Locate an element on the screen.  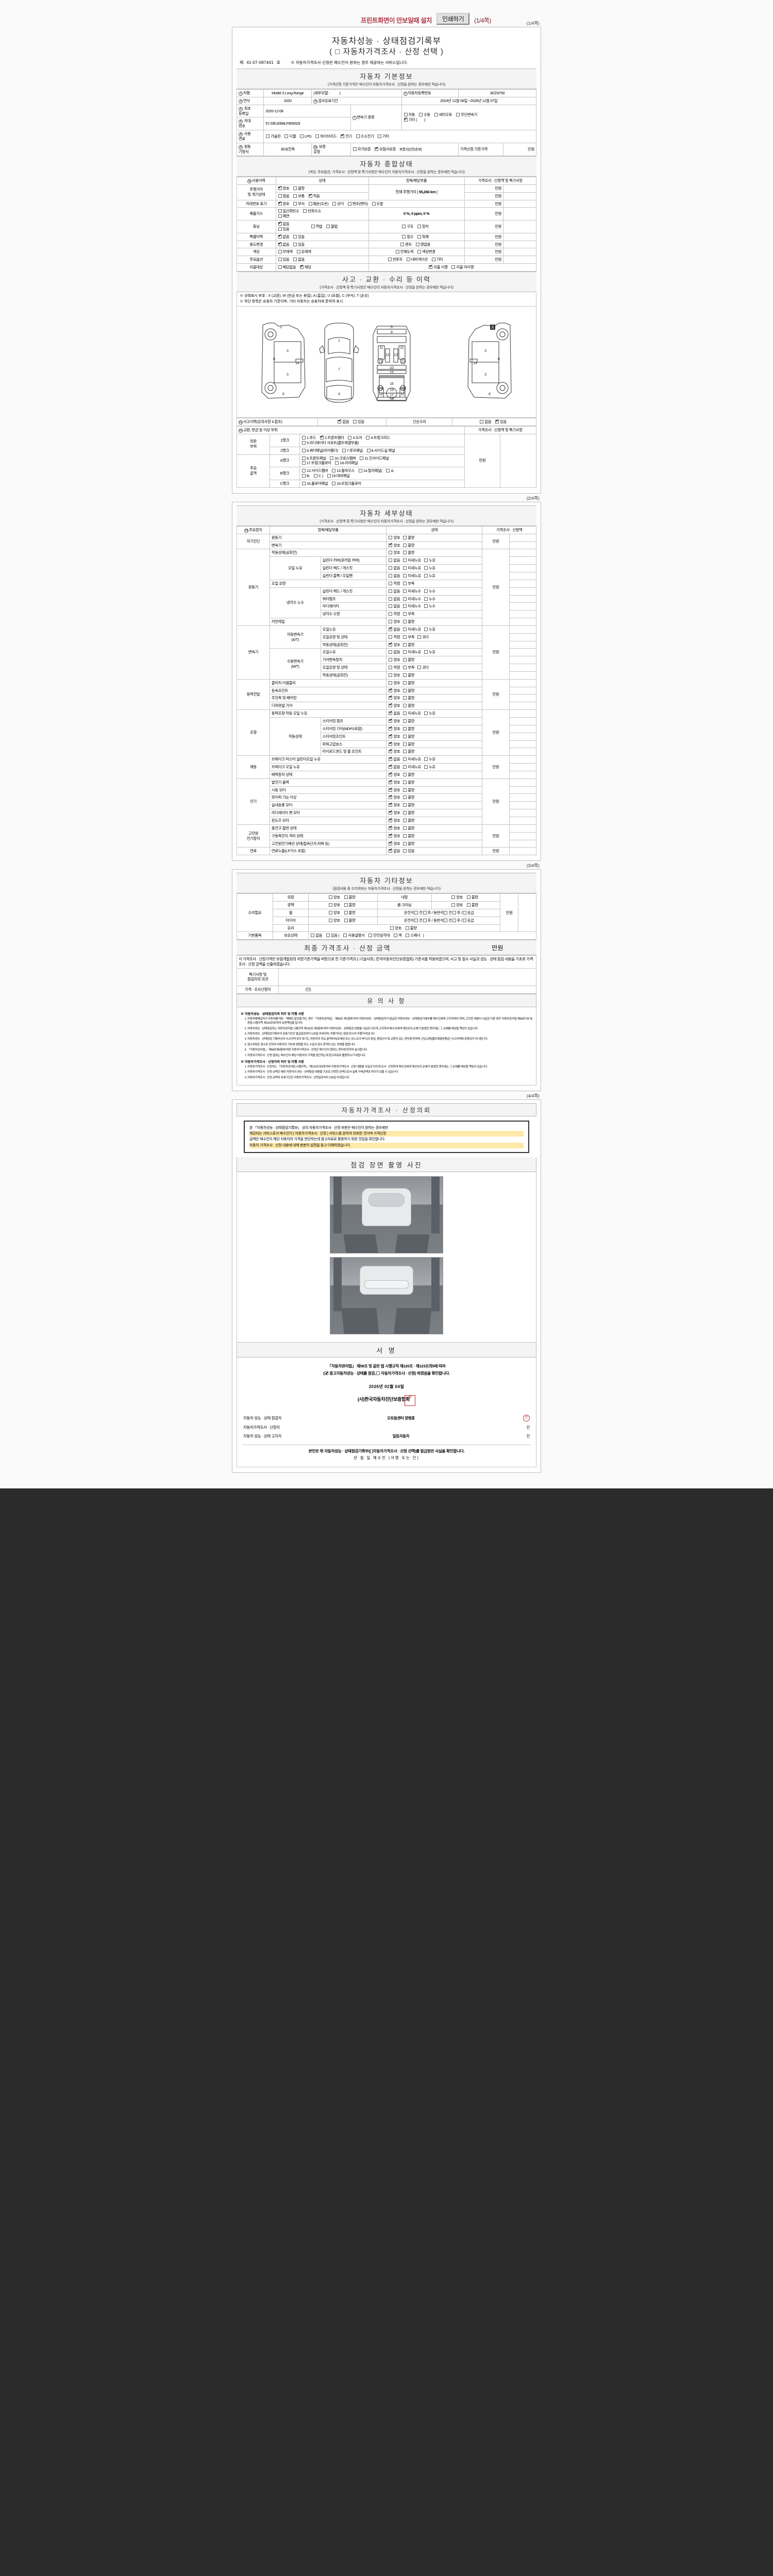
opt-g1r6-0: 없음 is located at coordinates (394, 600).